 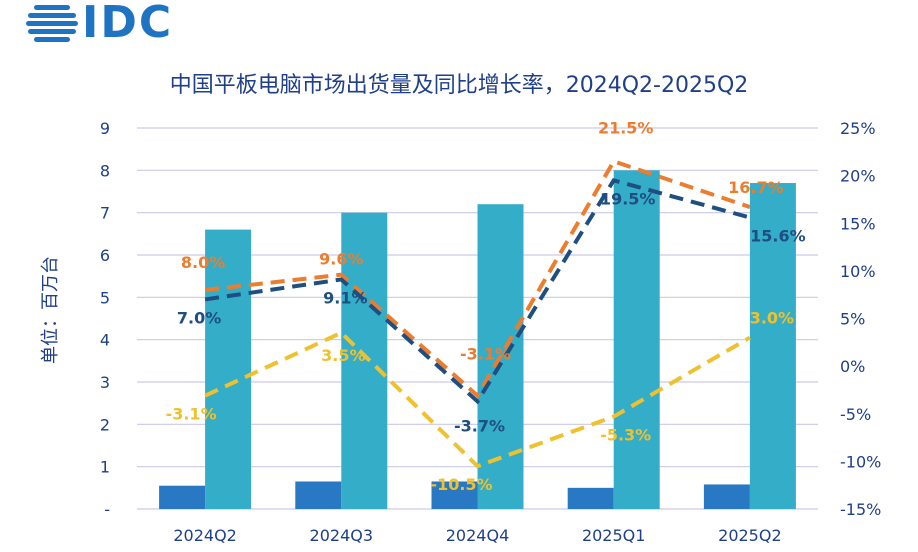 What do you see at coordinates (205, 535) in the screenshot?
I see `x-axis-tick: 2024Q2` at bounding box center [205, 535].